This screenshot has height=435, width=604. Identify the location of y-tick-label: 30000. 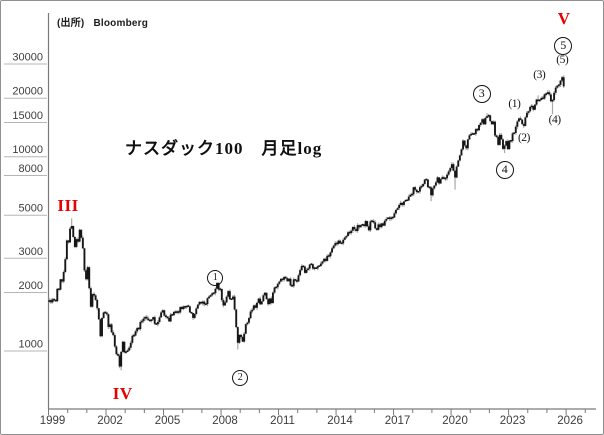
(27, 57).